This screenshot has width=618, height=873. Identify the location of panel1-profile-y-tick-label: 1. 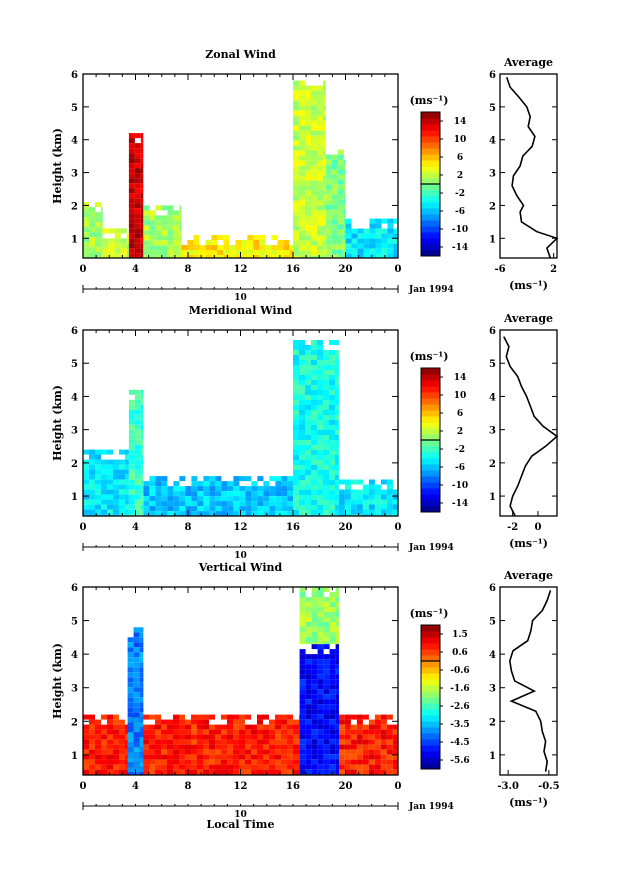
(492, 239).